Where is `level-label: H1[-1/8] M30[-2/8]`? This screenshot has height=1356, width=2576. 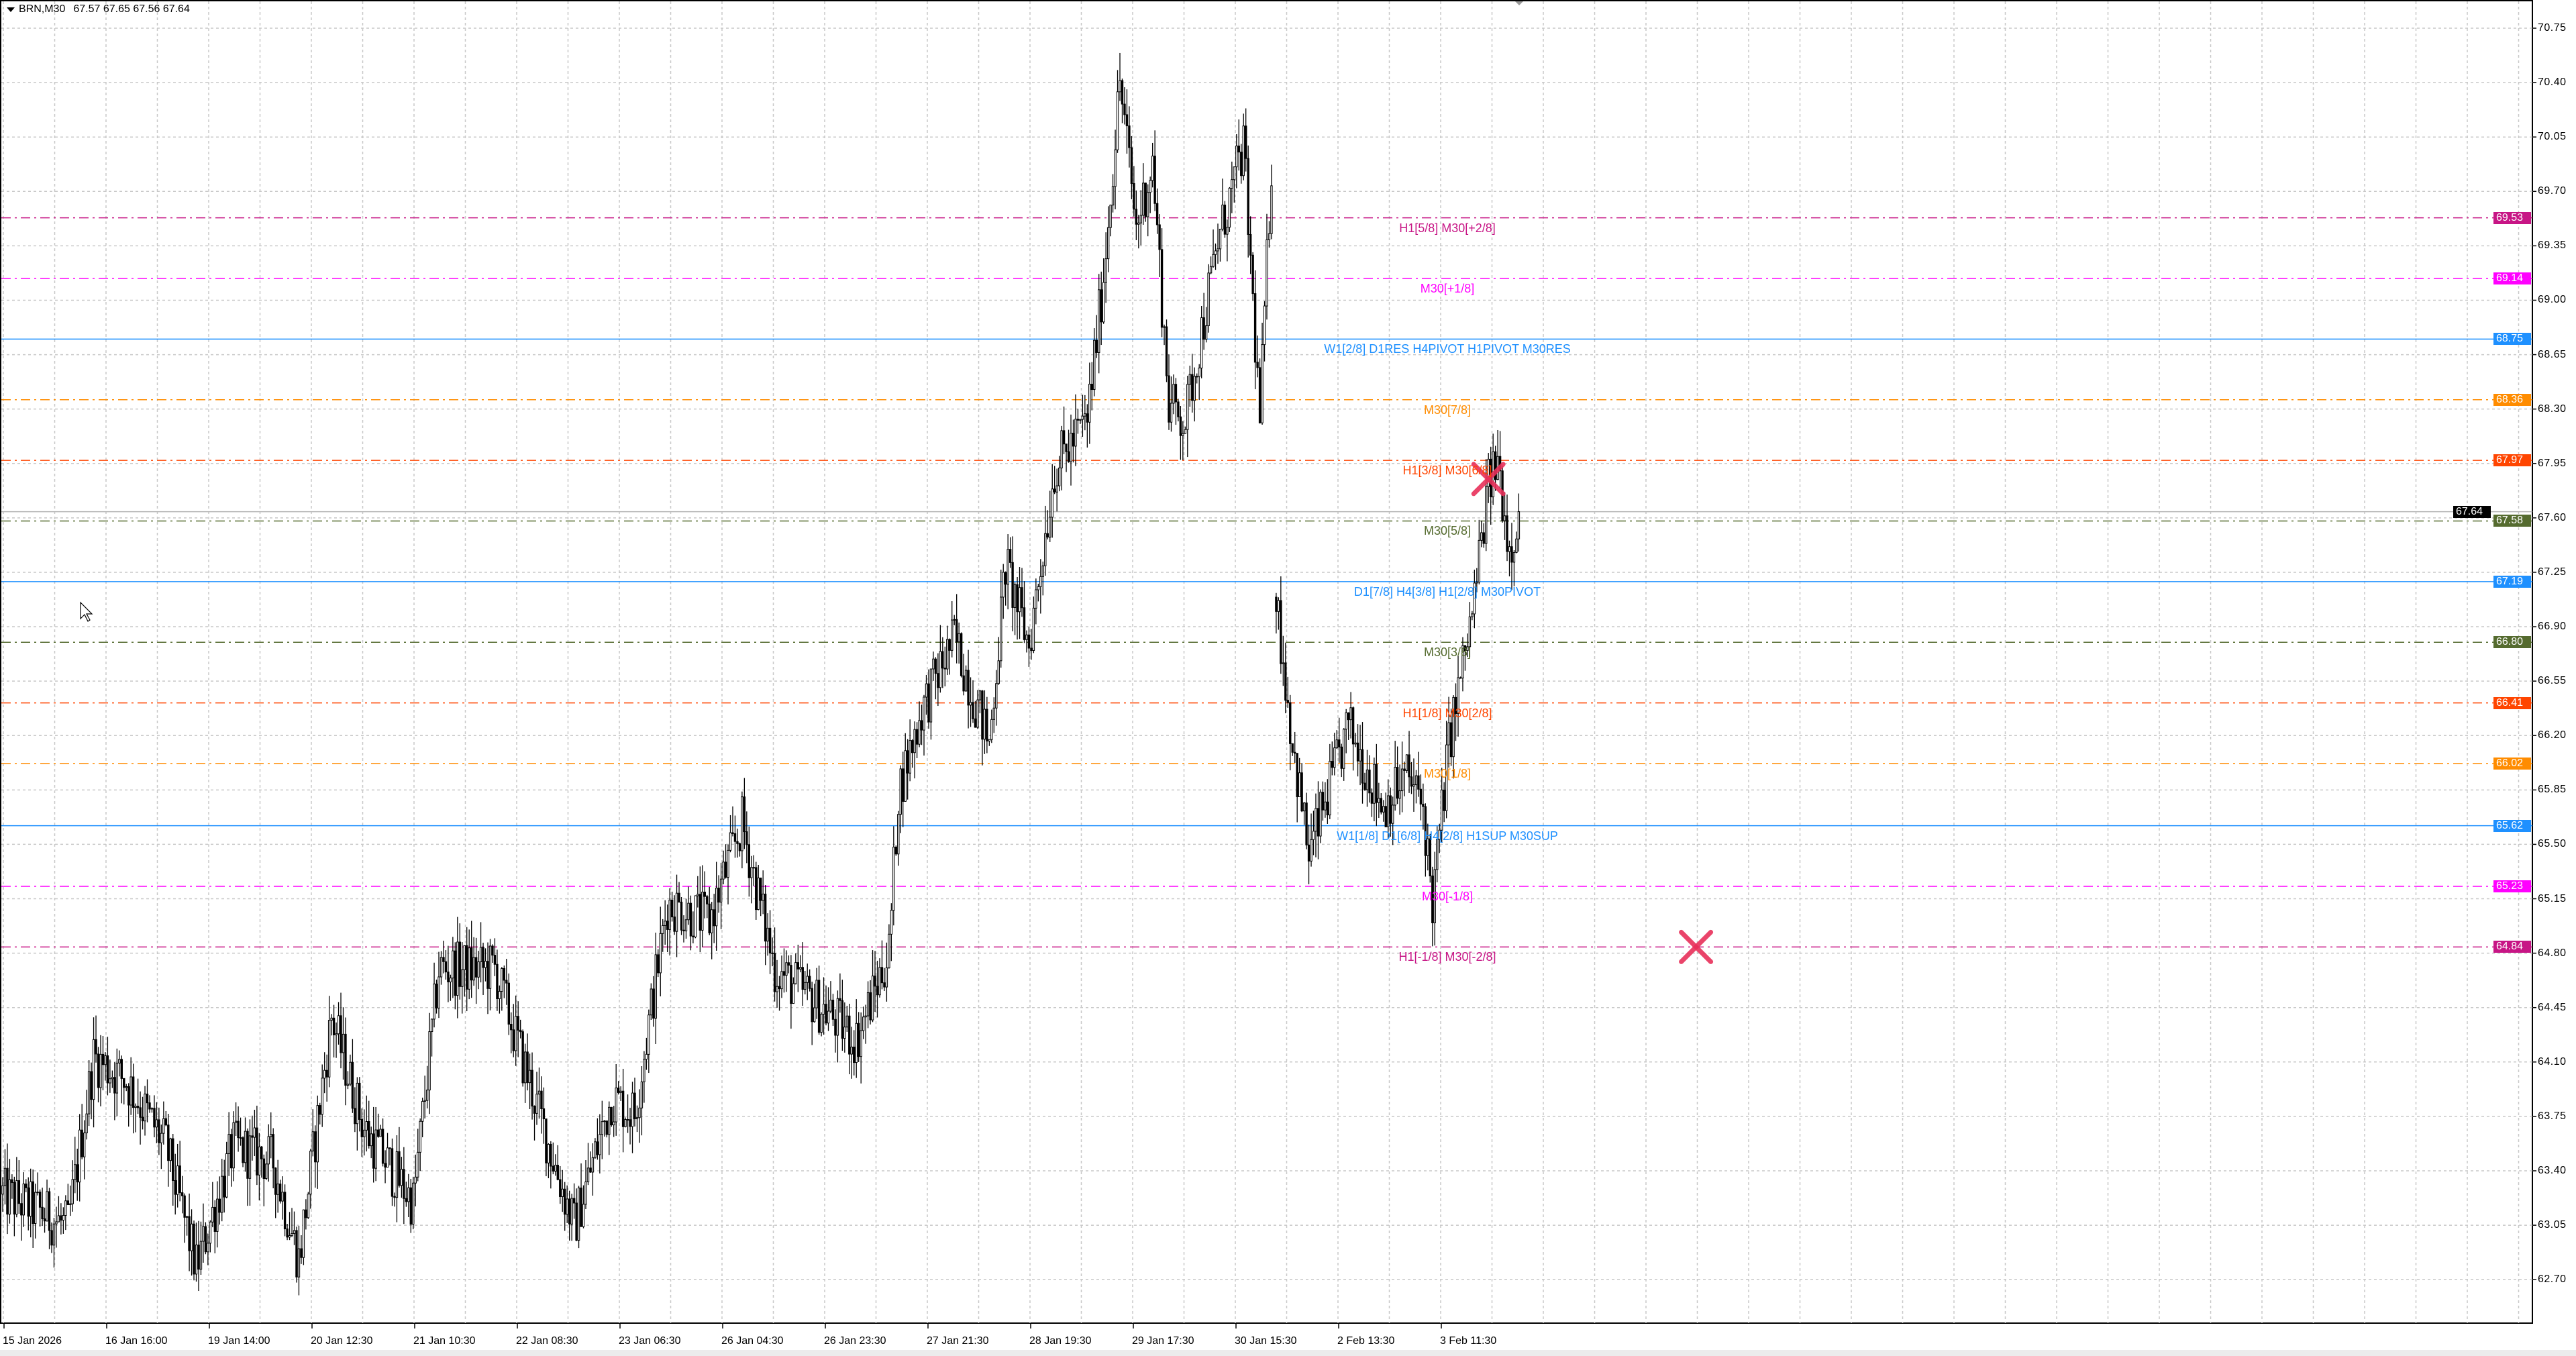 level-label: H1[-1/8] M30[-2/8] is located at coordinates (1447, 957).